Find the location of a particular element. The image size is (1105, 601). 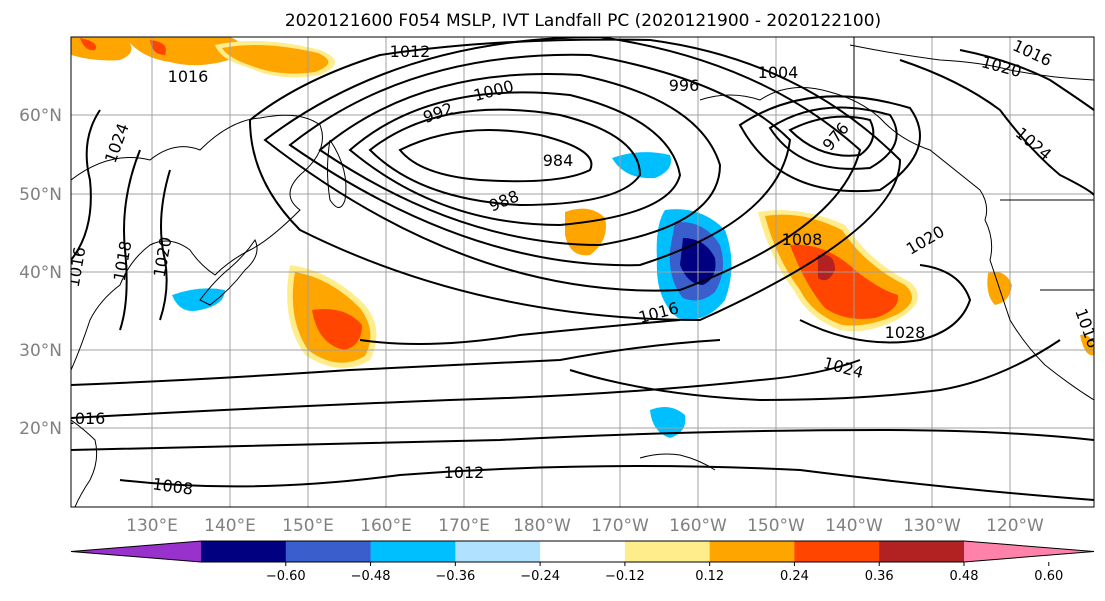

contour-label: 984 is located at coordinates (558, 160).